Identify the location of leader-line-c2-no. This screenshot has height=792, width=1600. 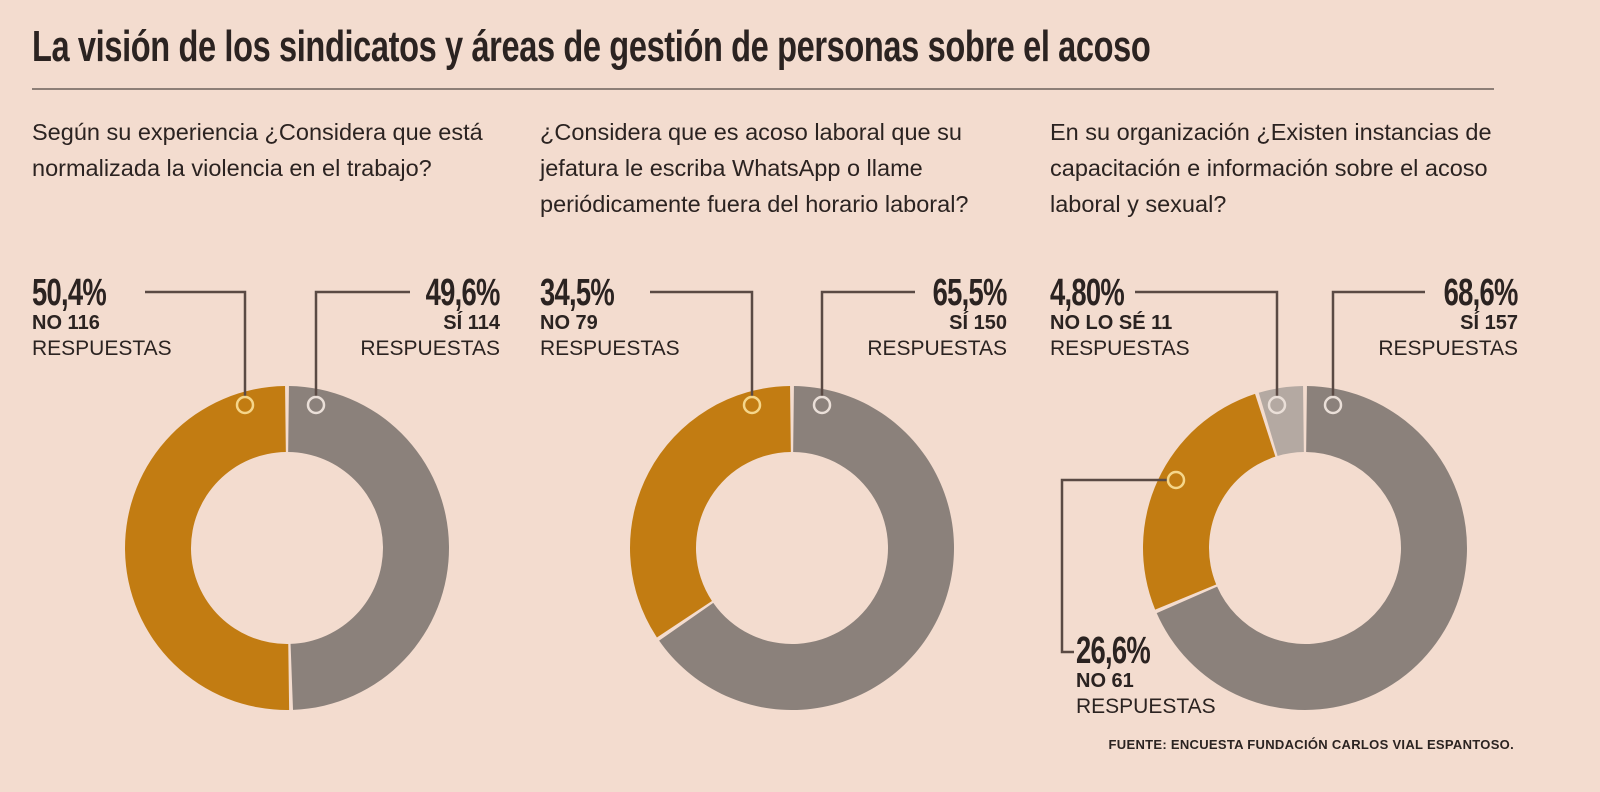
(702, 343).